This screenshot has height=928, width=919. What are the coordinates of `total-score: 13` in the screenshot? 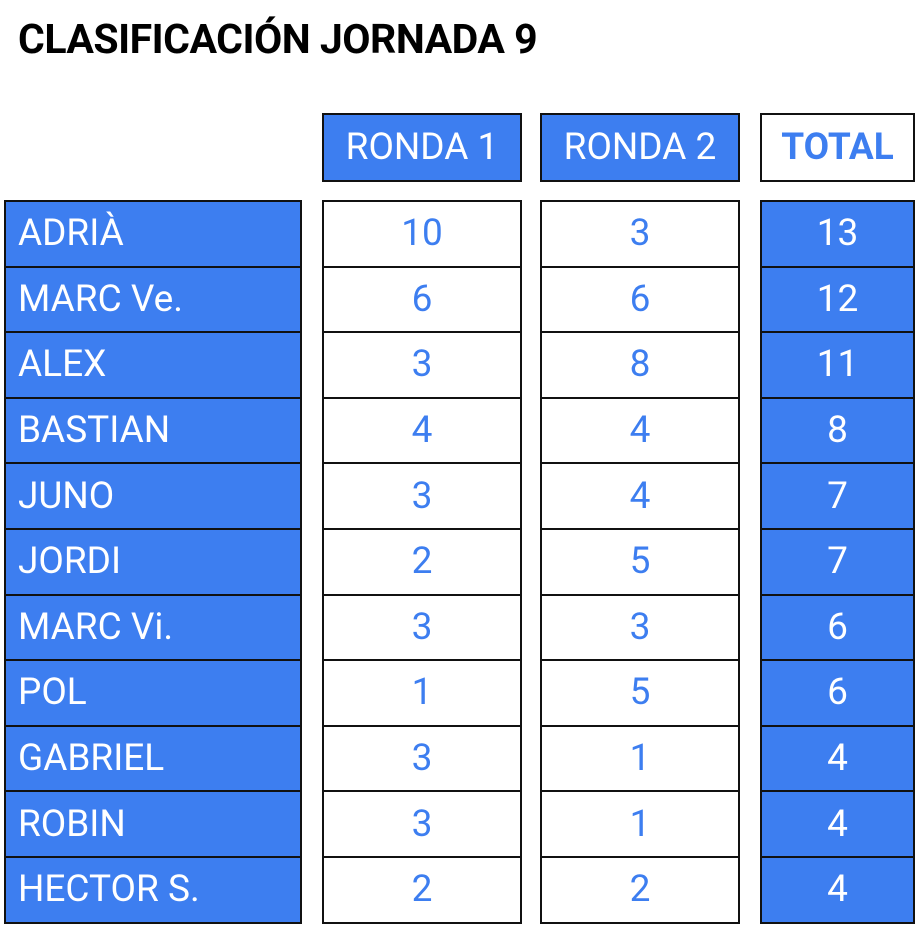 It's located at (837, 234).